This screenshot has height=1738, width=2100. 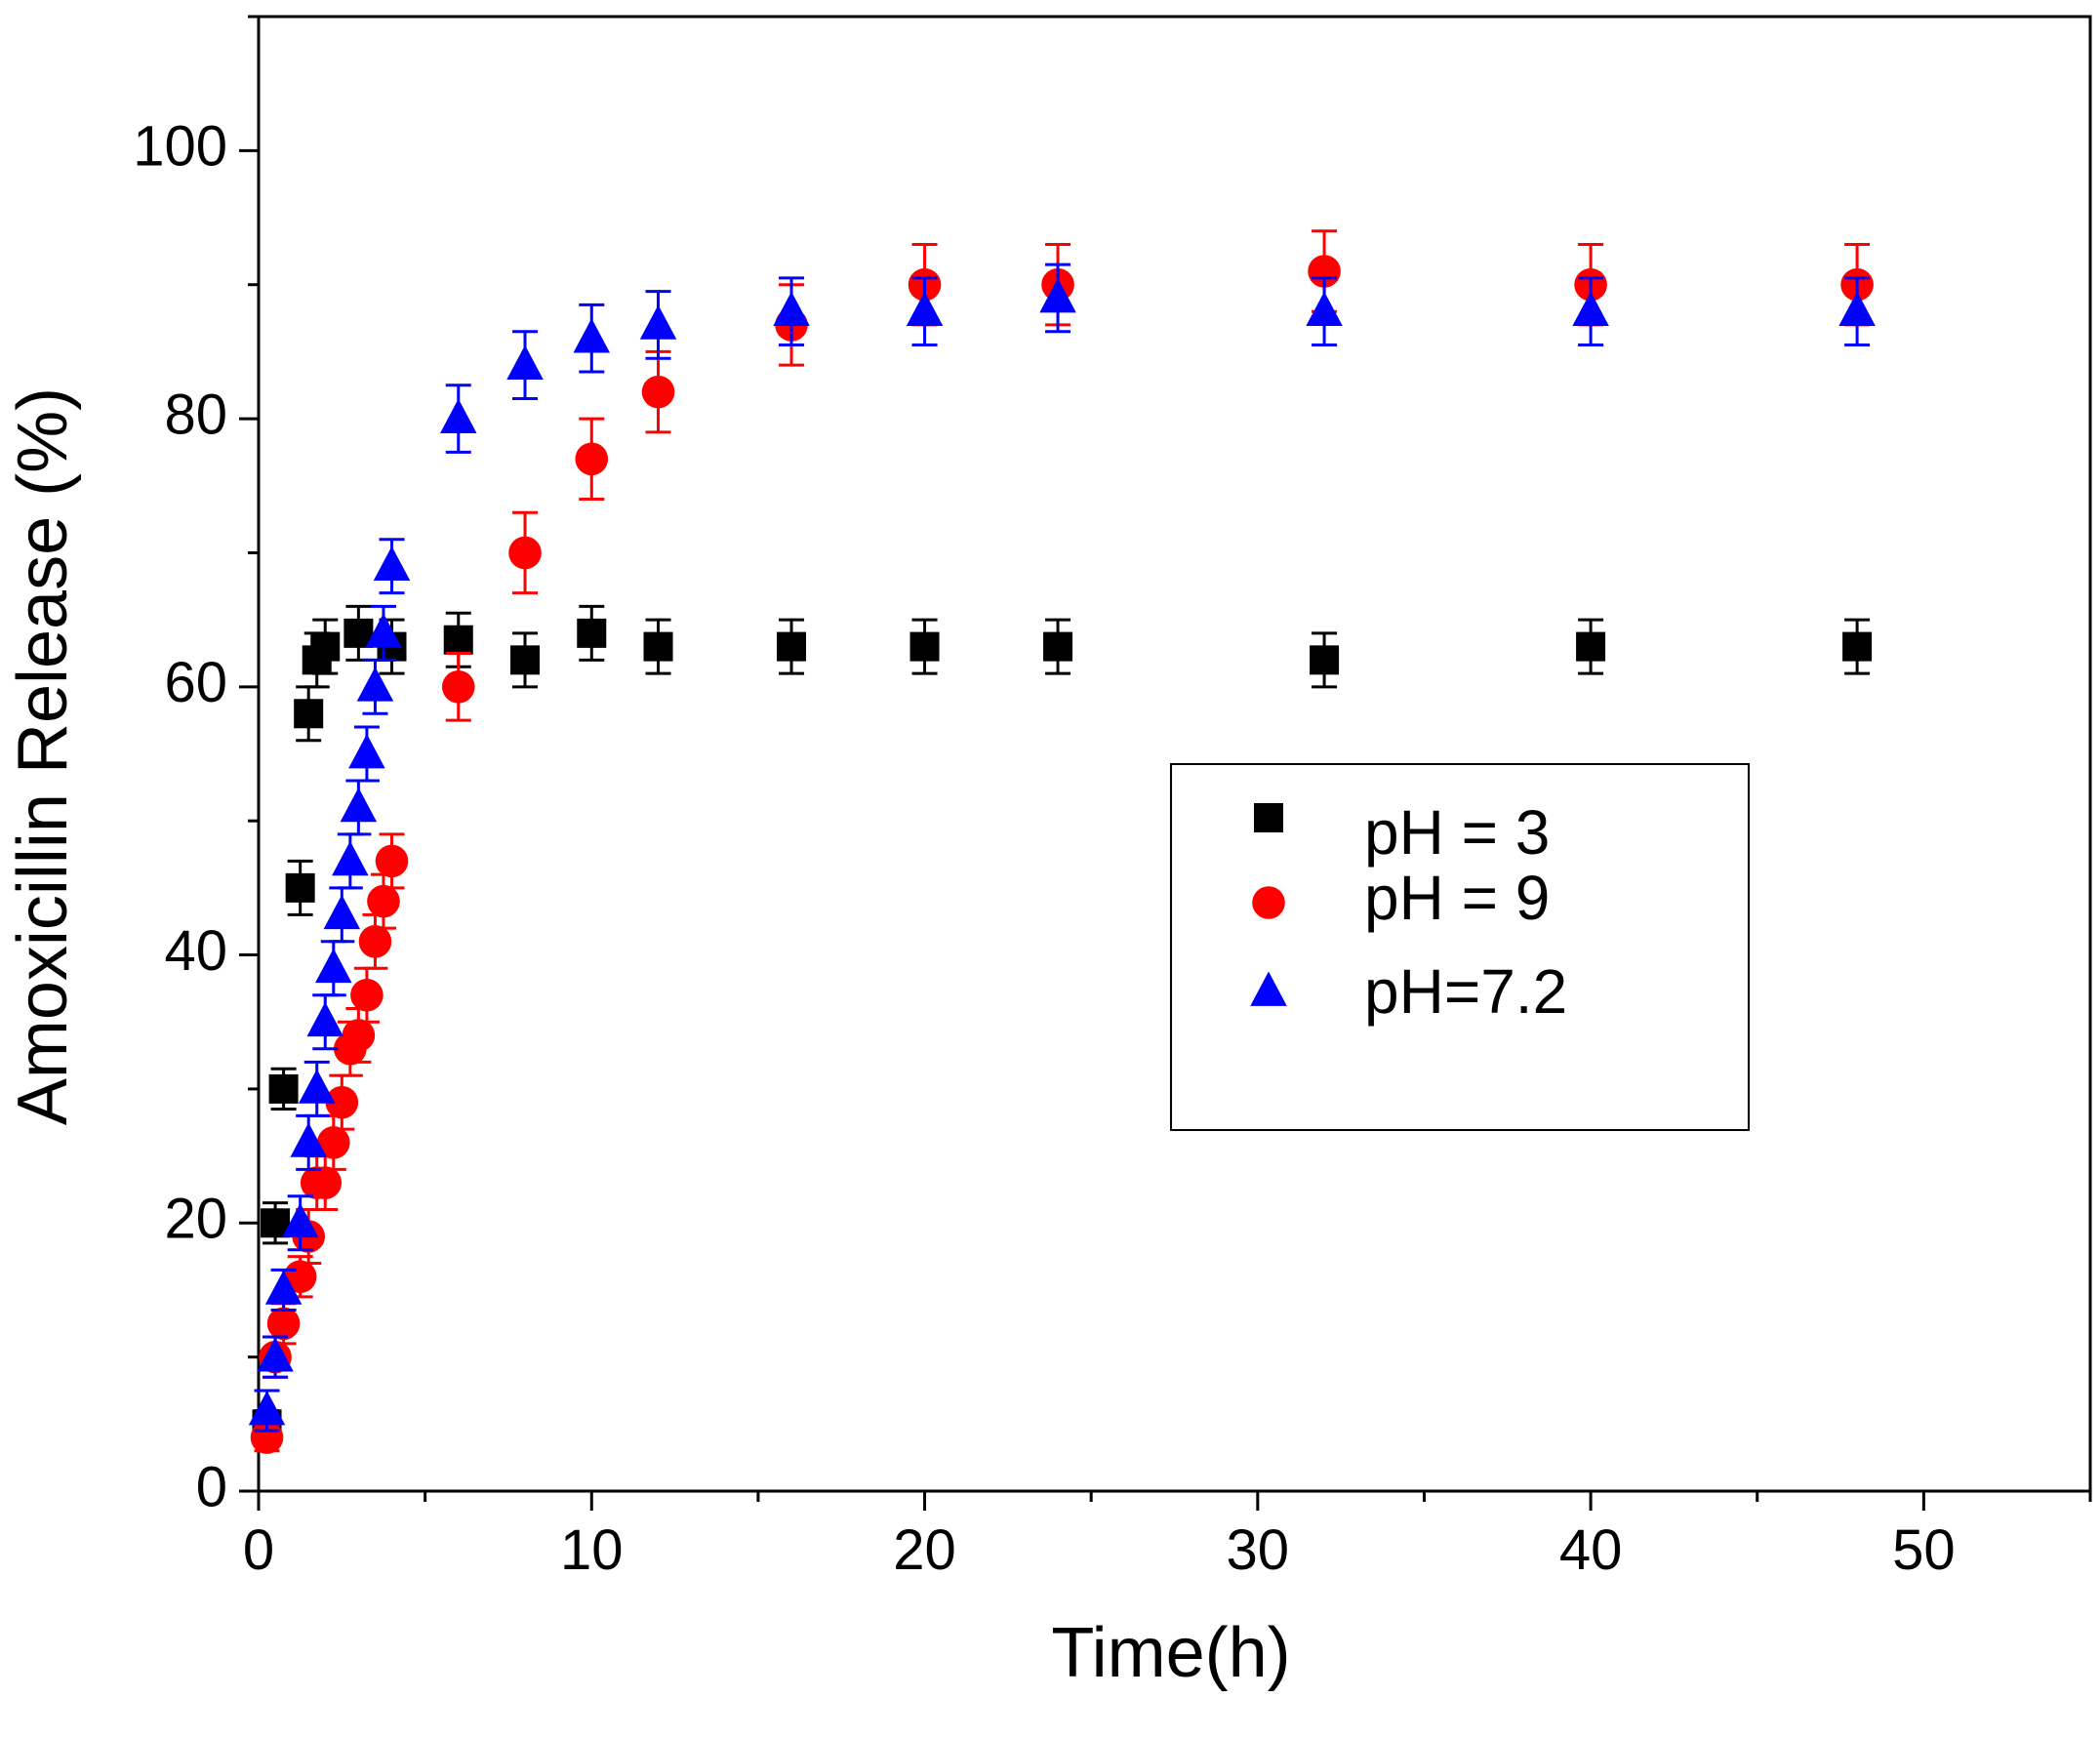 I want to click on x-tick-label: 40, so click(x=1591, y=1550).